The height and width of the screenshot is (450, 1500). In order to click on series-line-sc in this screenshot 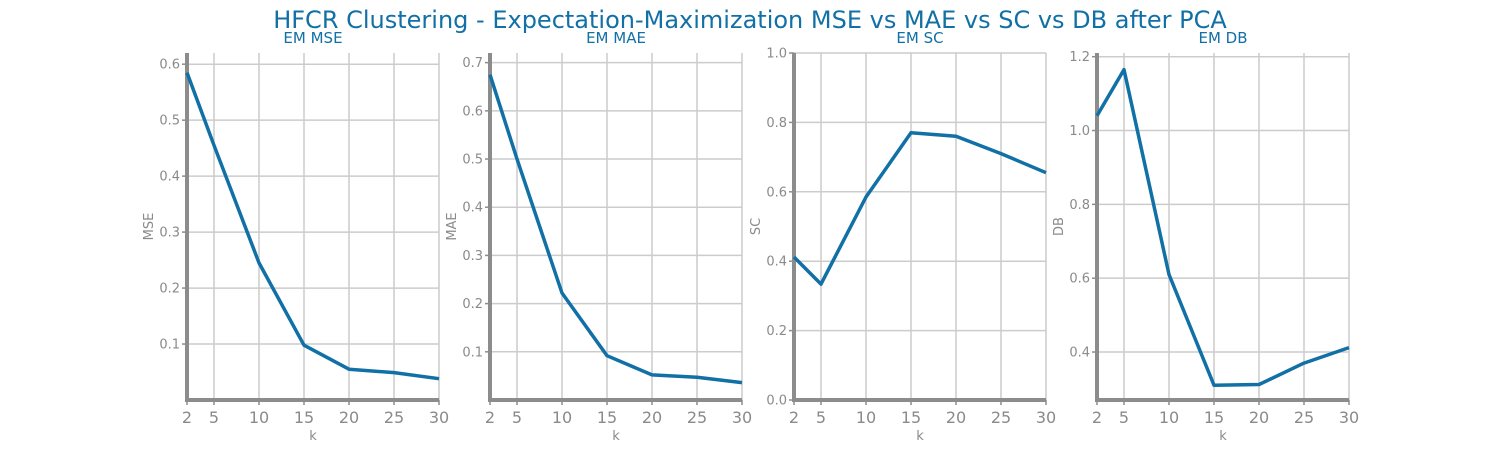, I will do `click(919, 208)`.